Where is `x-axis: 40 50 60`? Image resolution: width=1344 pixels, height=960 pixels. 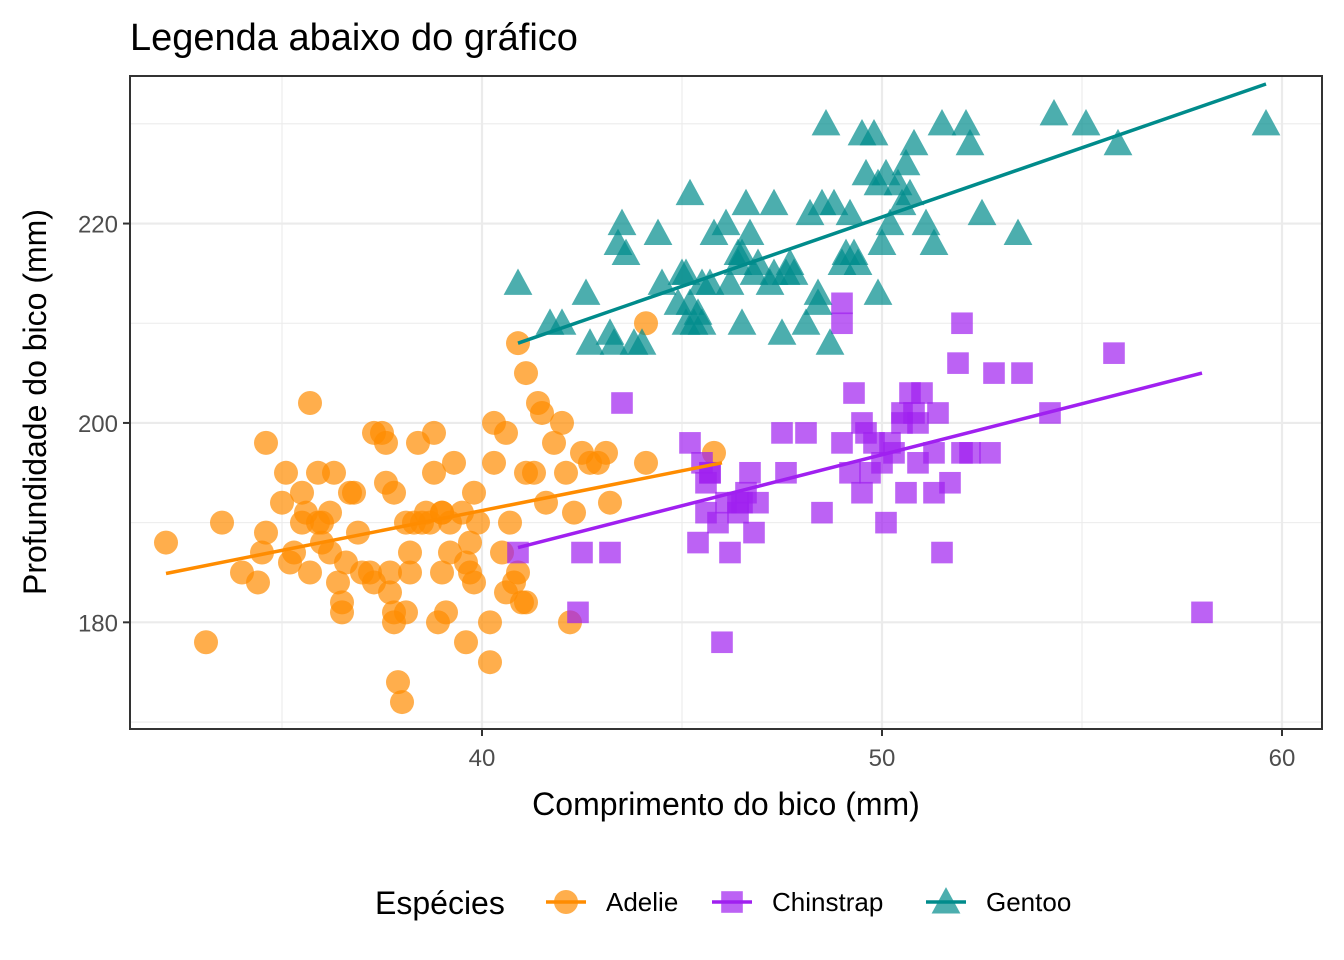 x-axis: 40 50 60 is located at coordinates (882, 750).